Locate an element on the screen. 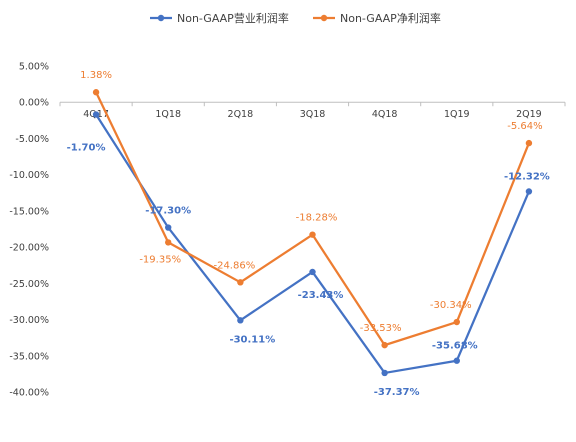 The height and width of the screenshot is (442, 576). x-tick-label: 3Q18 is located at coordinates (313, 114).